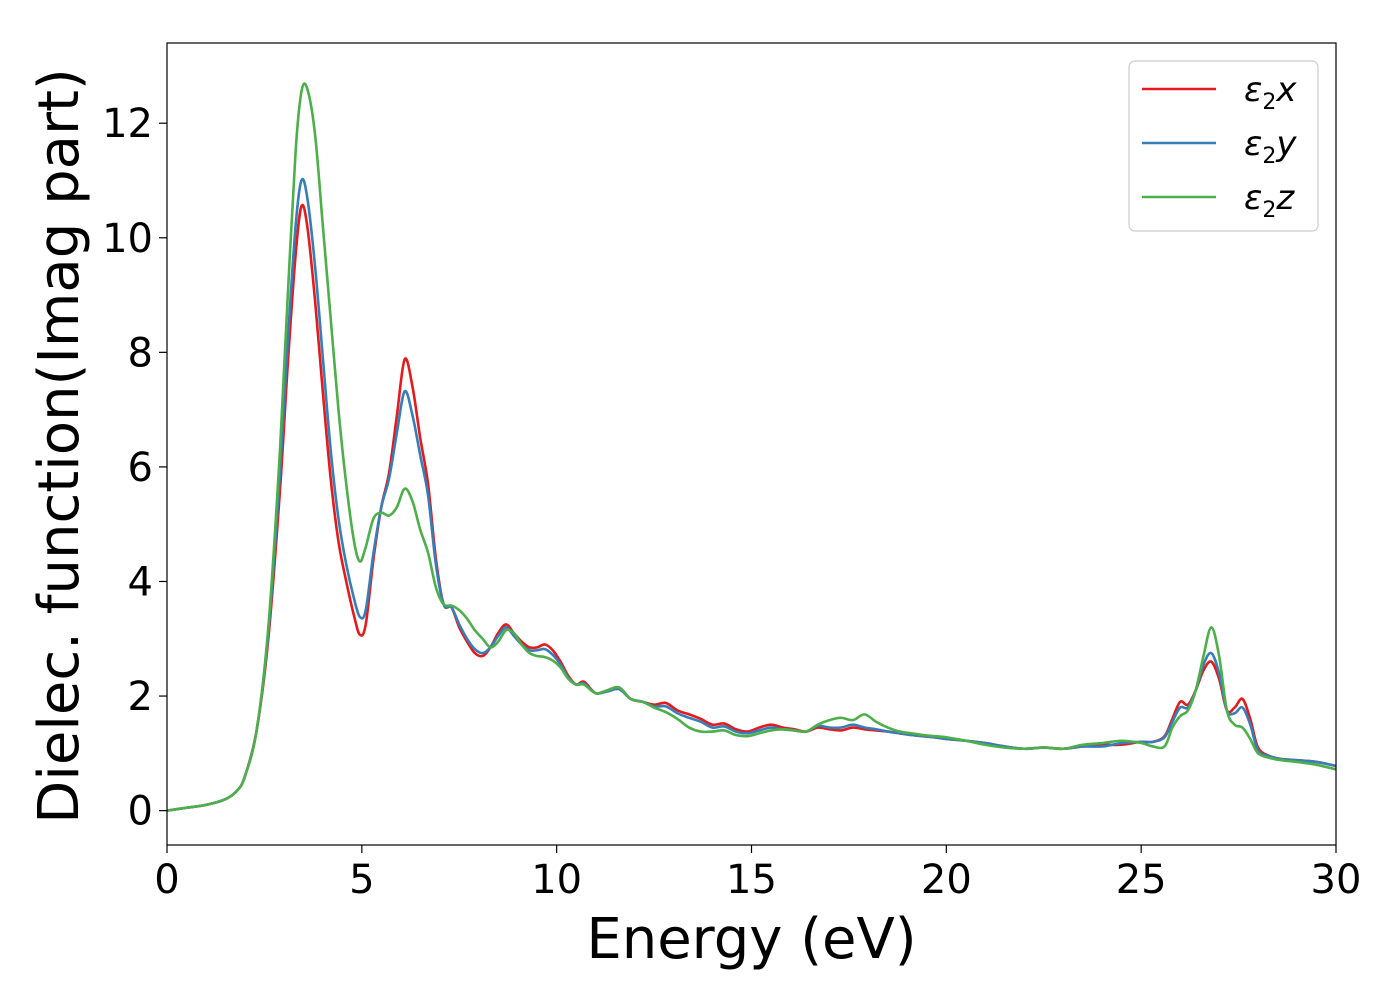 Image resolution: width=1400 pixels, height=1000 pixels. I want to click on x-axis-ticks: 0 5 10 15 20 25 30, so click(757, 874).